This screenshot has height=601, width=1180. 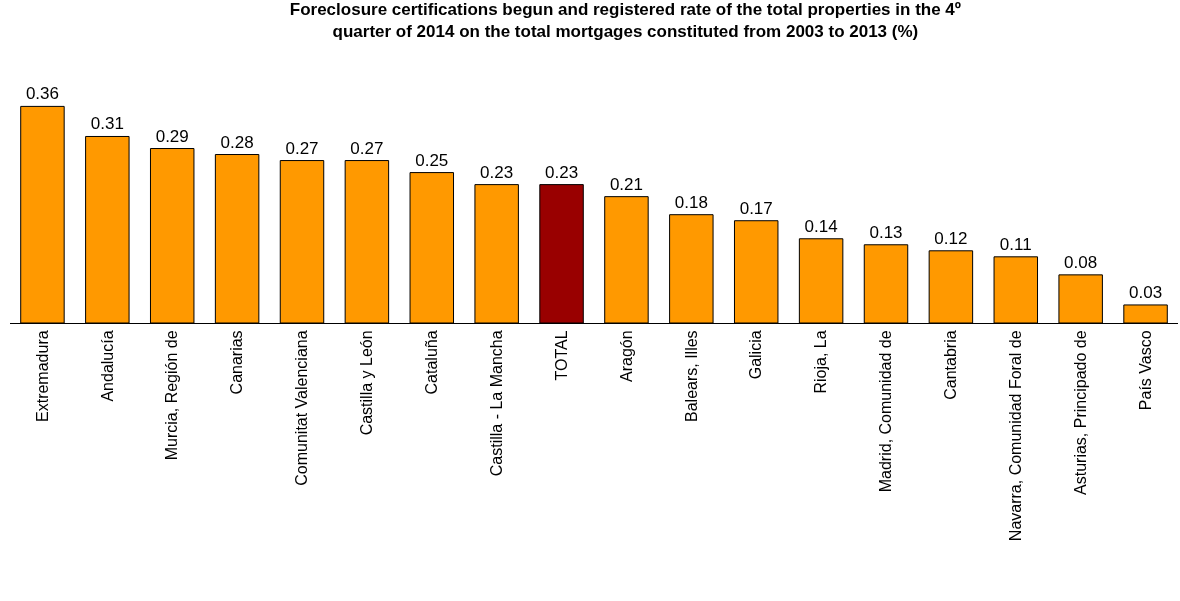 What do you see at coordinates (107, 366) in the screenshot?
I see `x-tick-label: Andalucía` at bounding box center [107, 366].